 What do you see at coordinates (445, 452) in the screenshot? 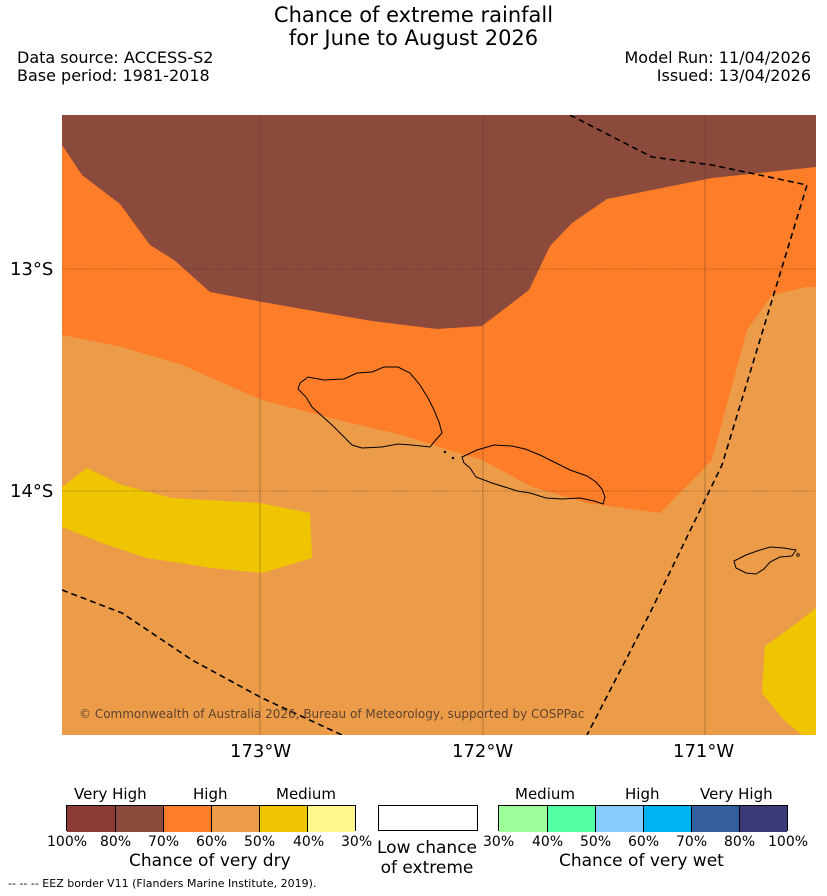
I see `apolima-islet` at bounding box center [445, 452].